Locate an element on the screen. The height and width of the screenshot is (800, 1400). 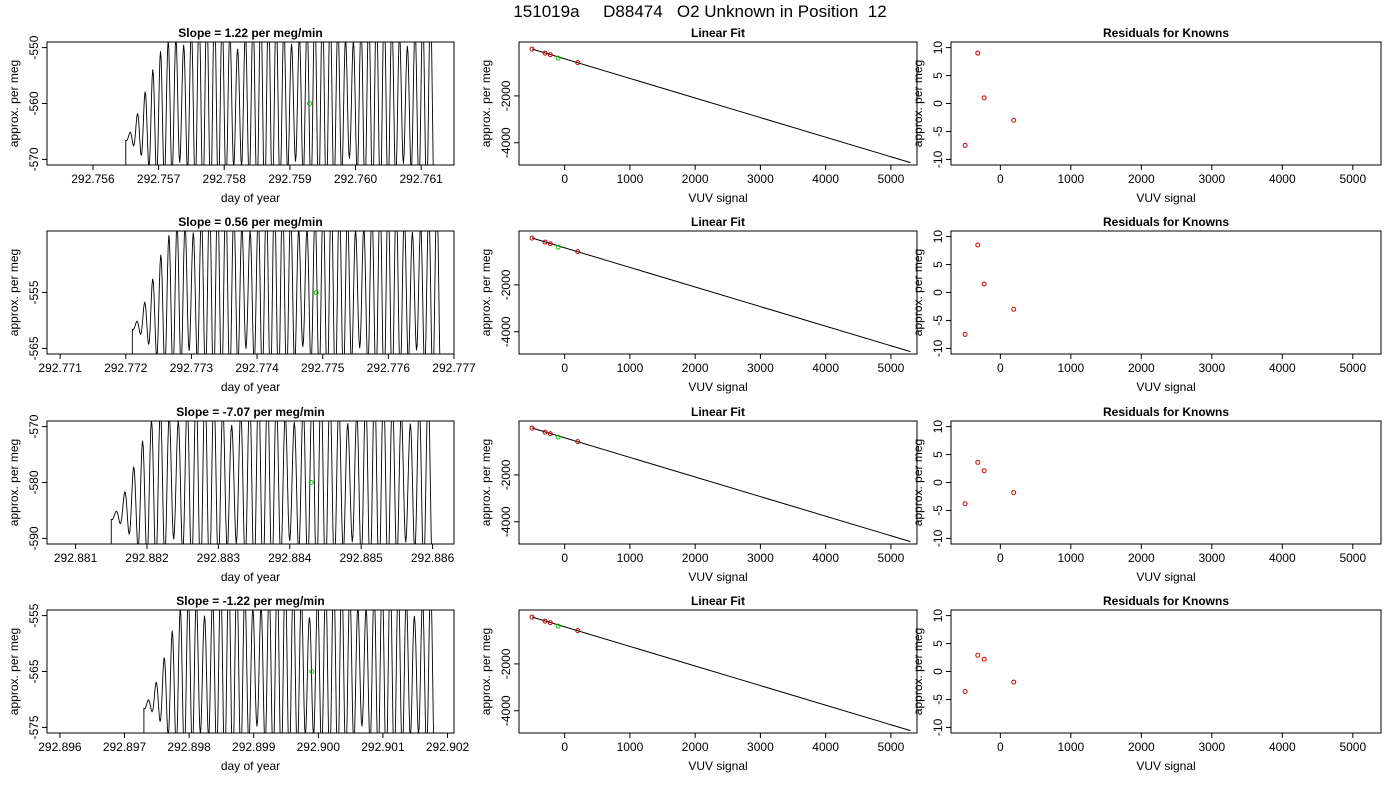
panel-title: Linear Fit is located at coordinates (718, 33).